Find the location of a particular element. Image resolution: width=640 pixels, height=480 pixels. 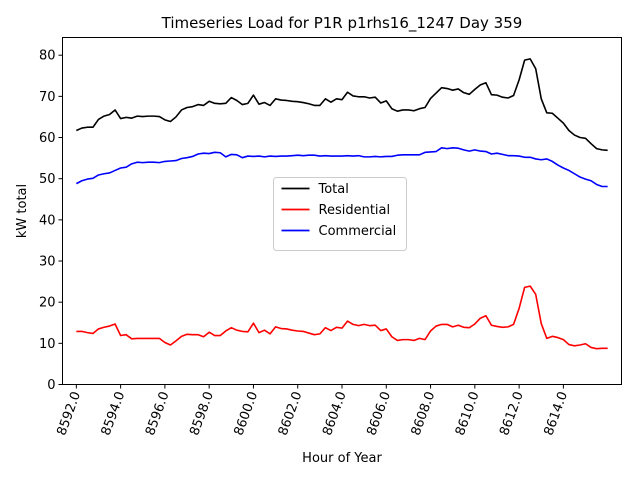

legend: Total Residential Commercial is located at coordinates (340, 214).